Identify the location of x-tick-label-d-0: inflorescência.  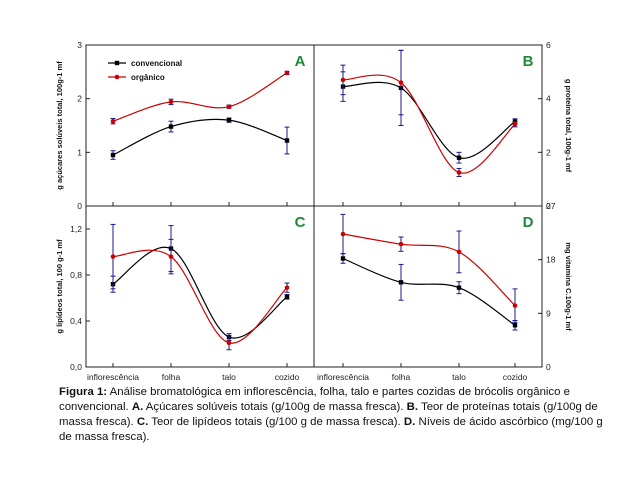
(343, 377).